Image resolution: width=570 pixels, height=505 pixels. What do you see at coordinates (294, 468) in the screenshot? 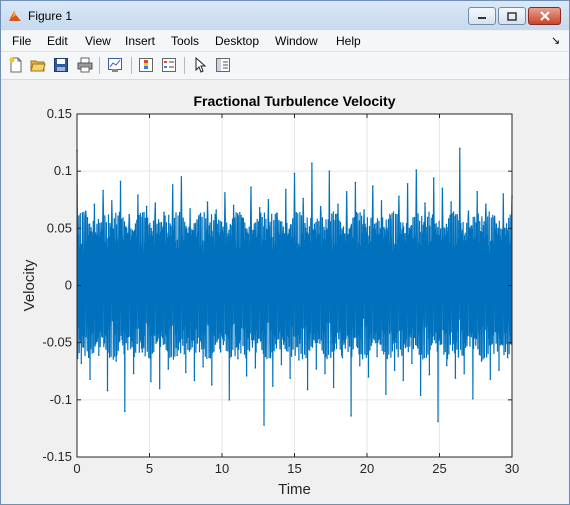
I see `x-tick-label: 15` at bounding box center [294, 468].